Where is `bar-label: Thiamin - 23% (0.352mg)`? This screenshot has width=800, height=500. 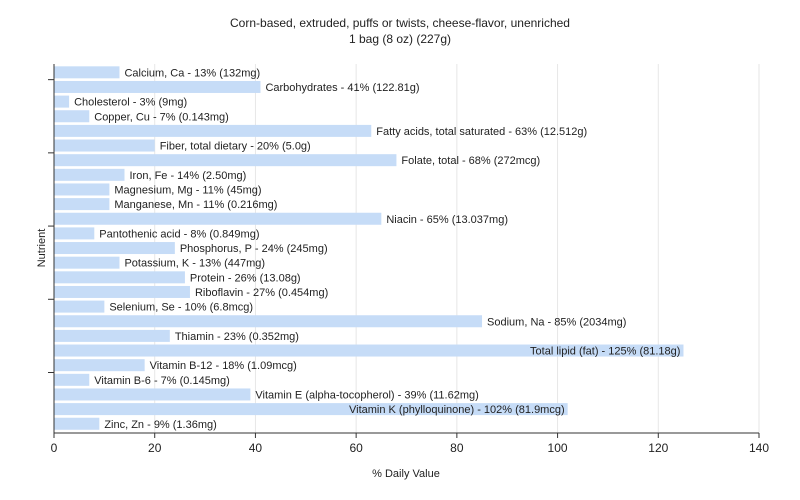
bar-label: Thiamin - 23% (0.352mg) is located at coordinates (237, 337).